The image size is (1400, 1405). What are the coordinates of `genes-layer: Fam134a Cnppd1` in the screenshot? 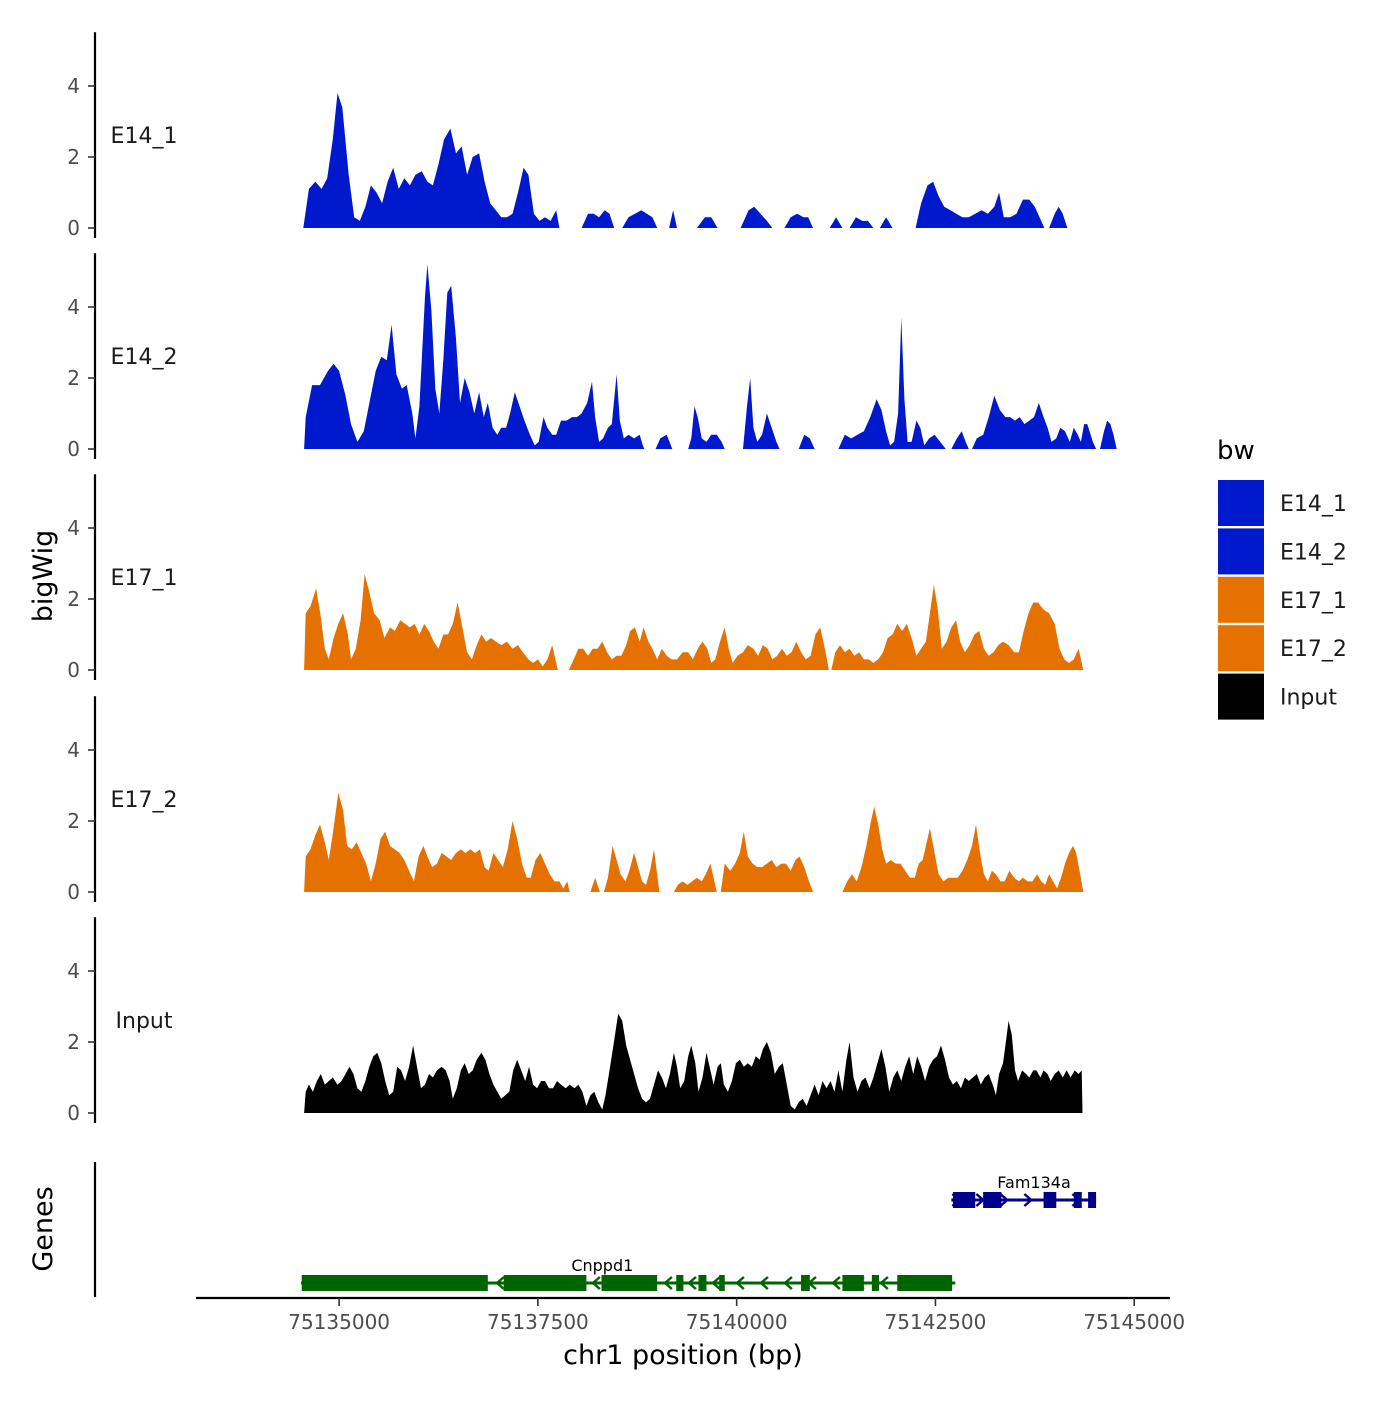 It's located at (595, 1229).